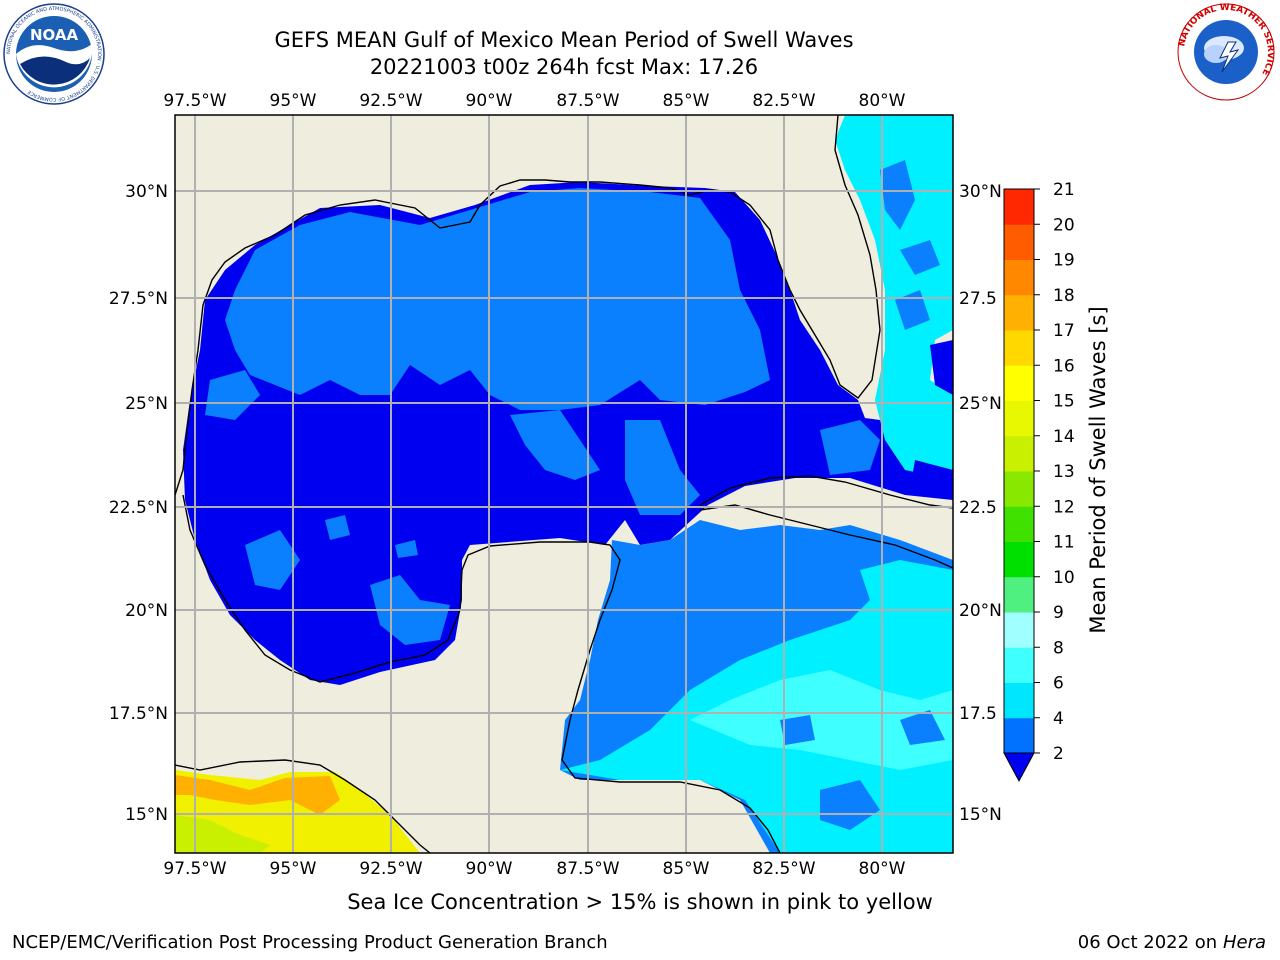 This screenshot has height=960, width=1280. Describe the element at coordinates (1039, 481) in the screenshot. I see `colorbar: 2 4 6 8 9 10 11 12 13 14 15 16 17 18 19 20 21` at that location.